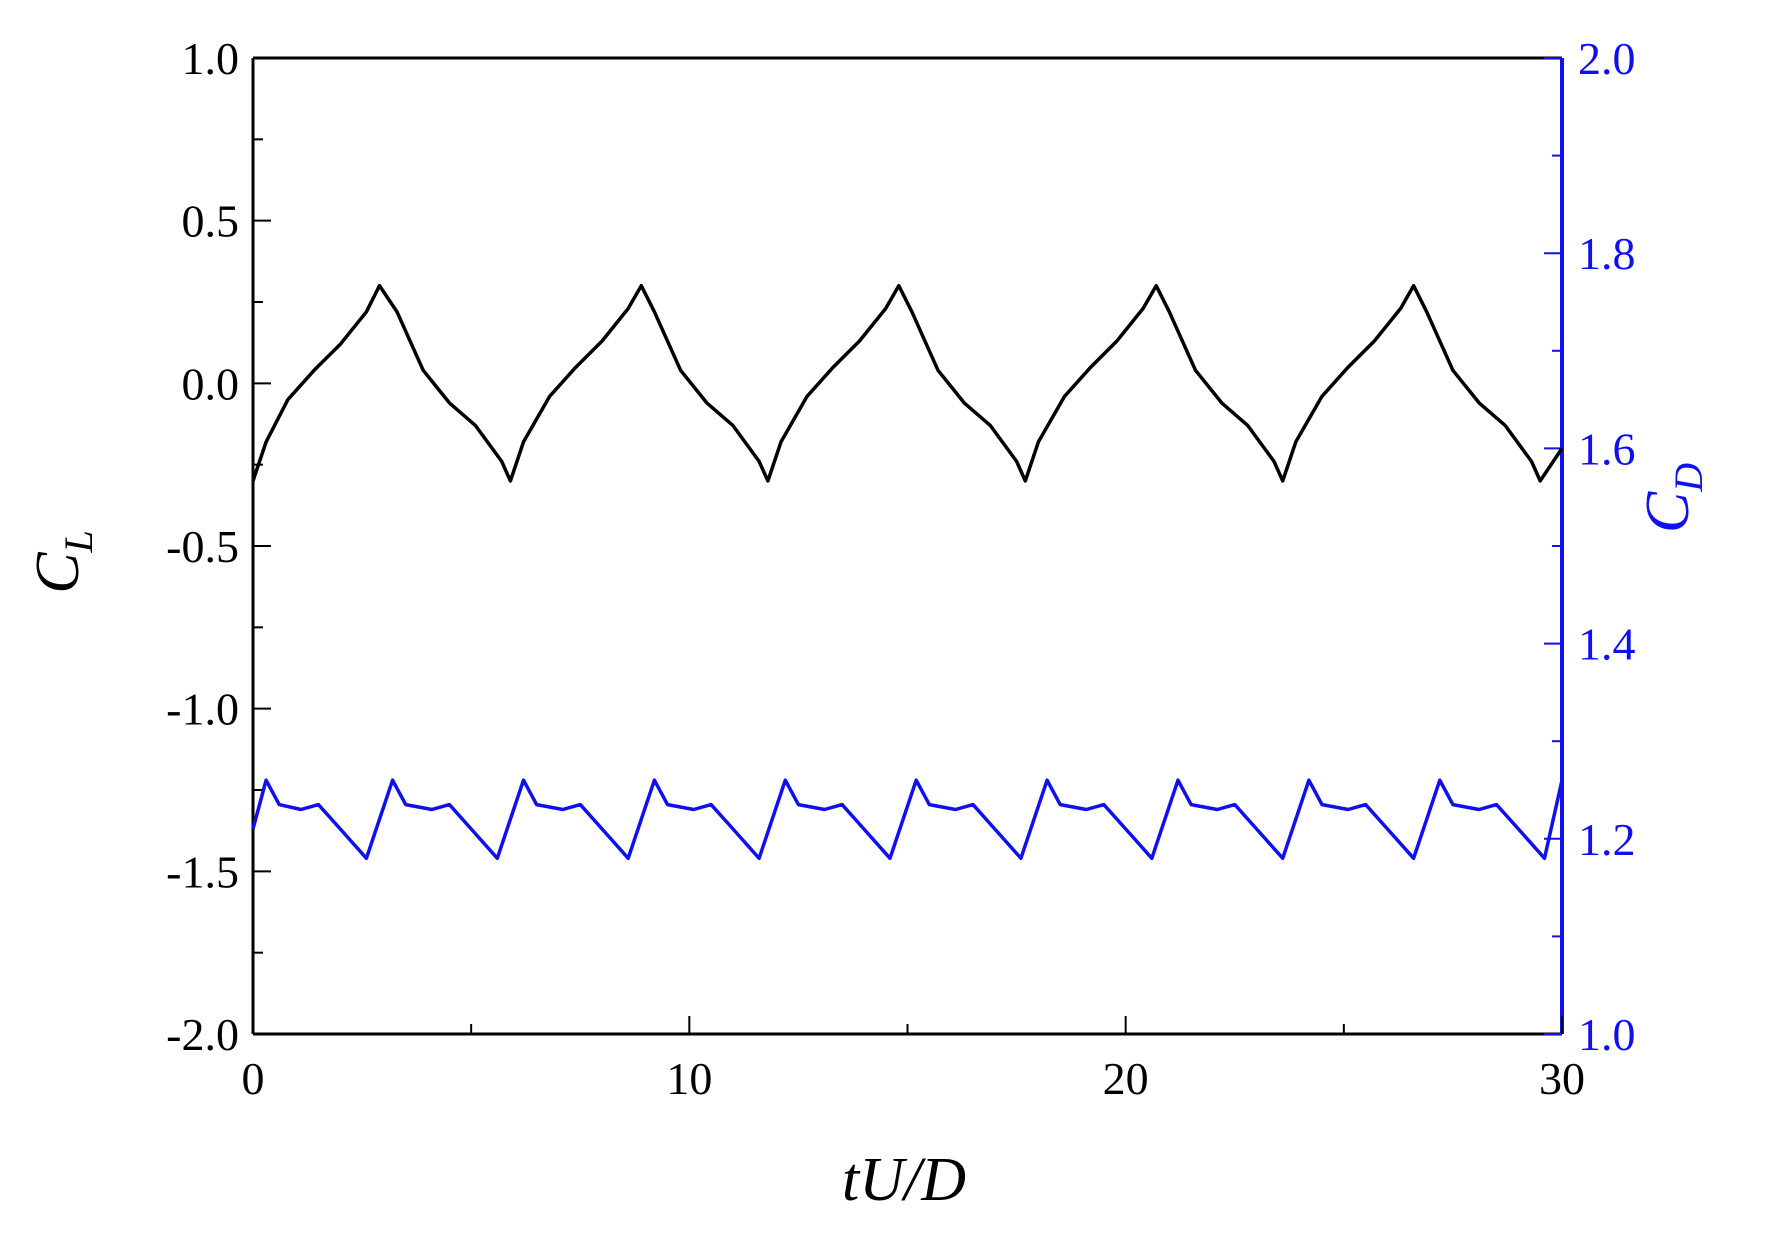  I want to click on y-right-tick-label: 2.0, so click(1607, 58).